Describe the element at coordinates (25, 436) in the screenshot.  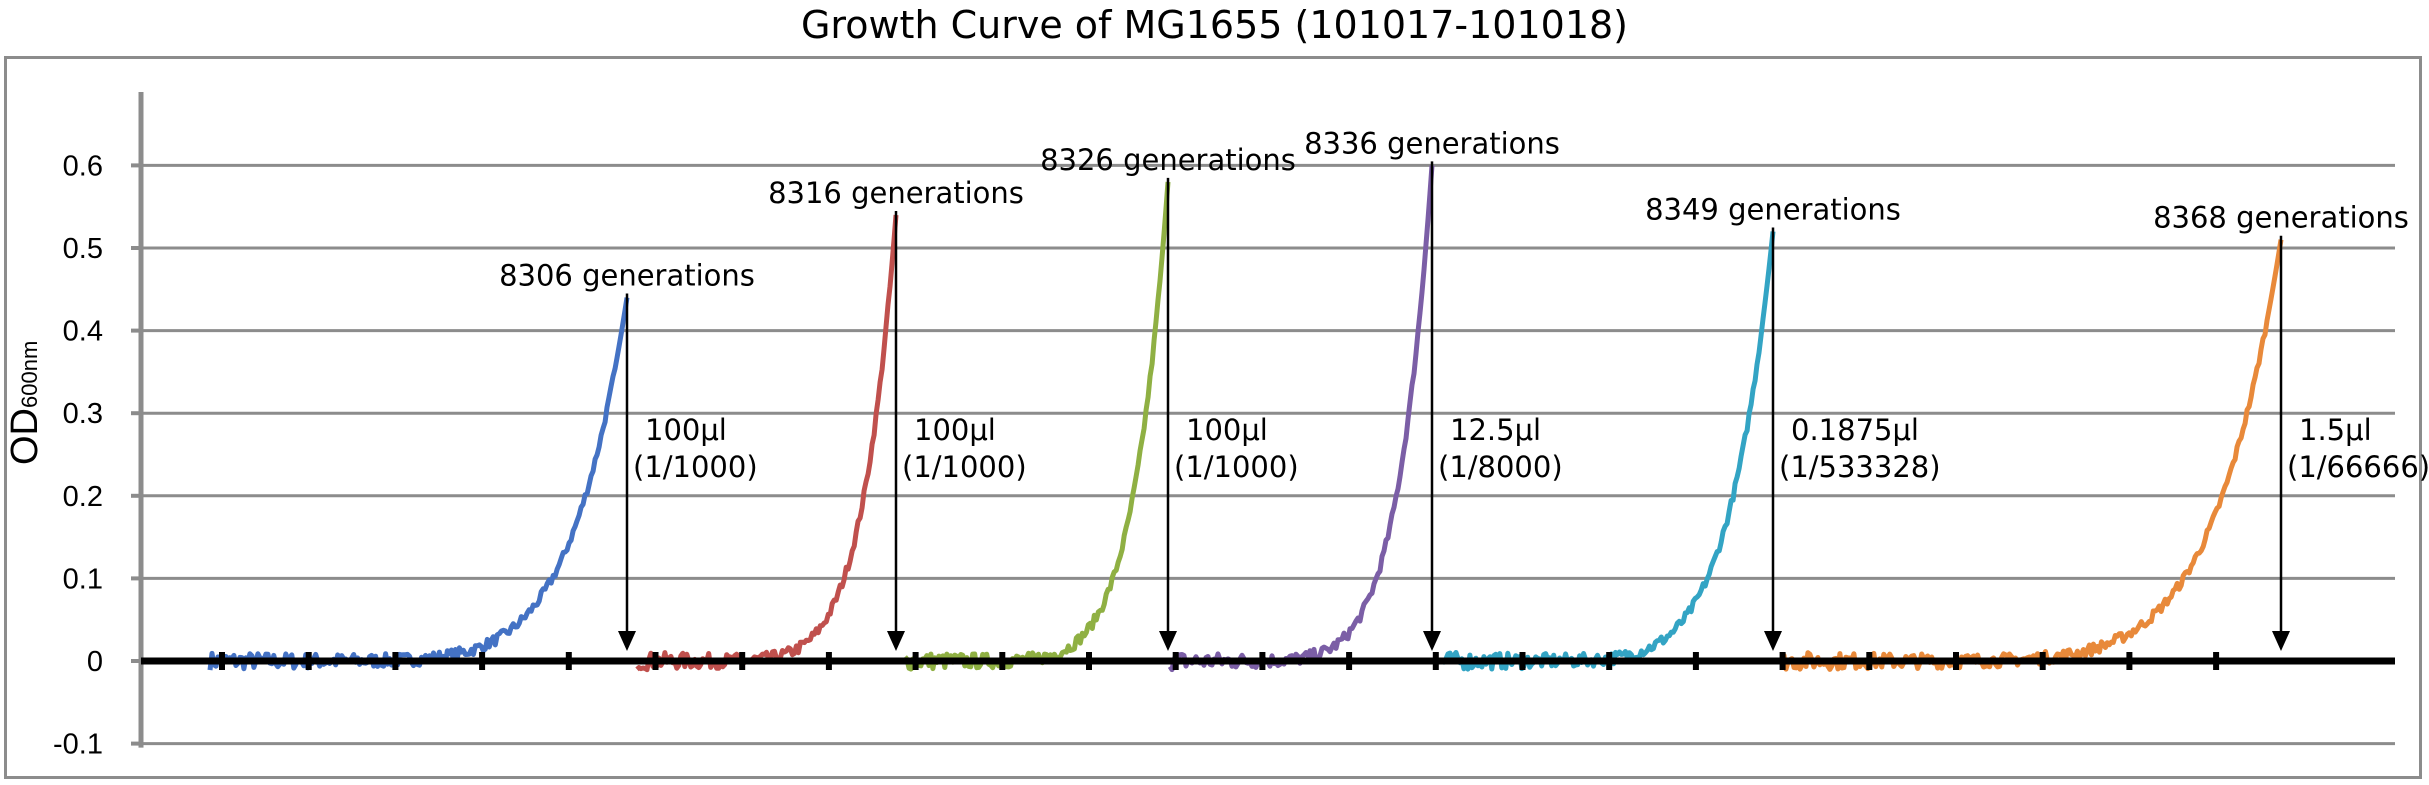
I see `y-axis-label-main: OD` at that location.